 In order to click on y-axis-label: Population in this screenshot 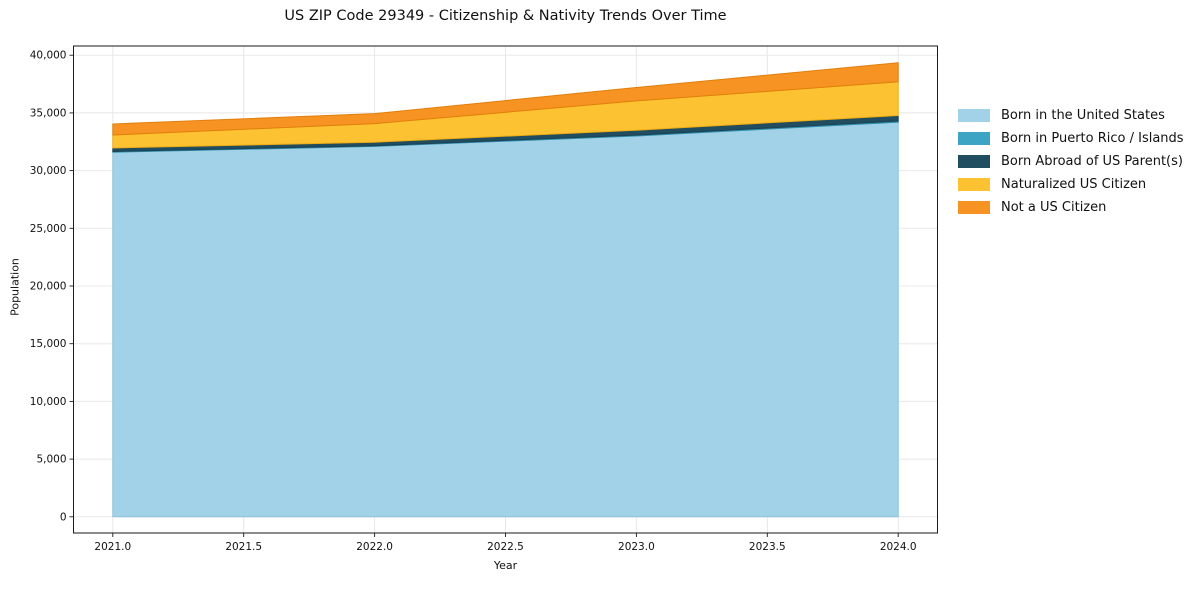, I will do `click(15, 287)`.